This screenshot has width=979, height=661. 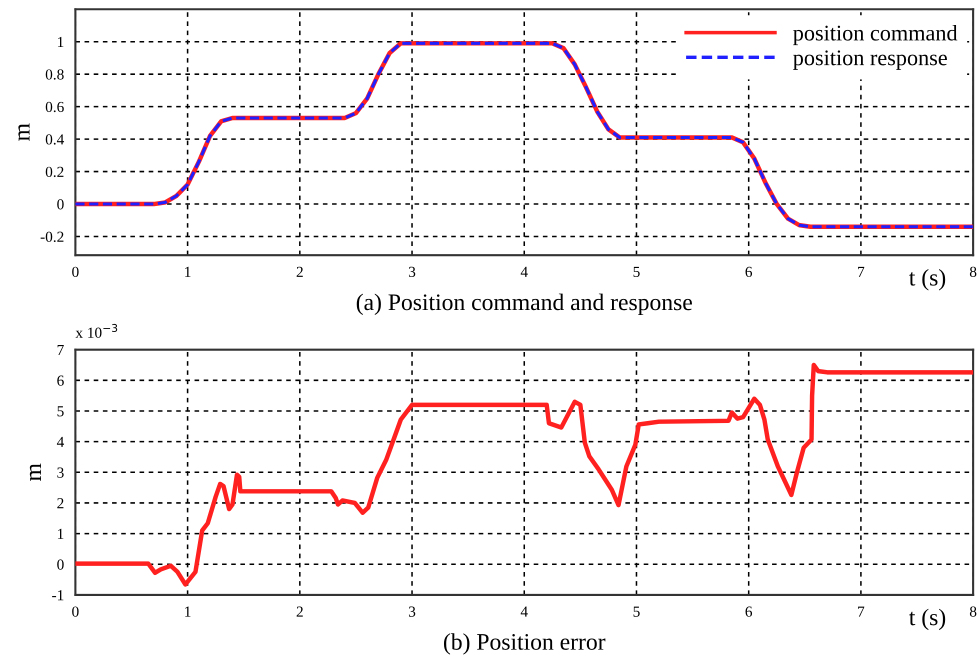 I want to click on text: (b) Position error, so click(x=525, y=644).